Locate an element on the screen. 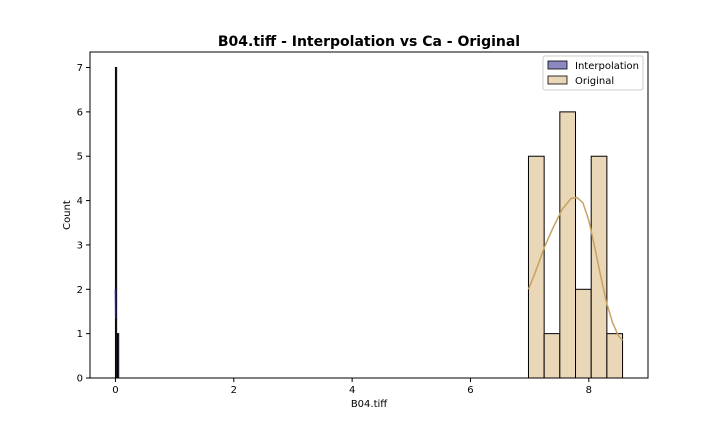 The height and width of the screenshot is (432, 720). y-tick-label: 5 is located at coordinates (80, 157).